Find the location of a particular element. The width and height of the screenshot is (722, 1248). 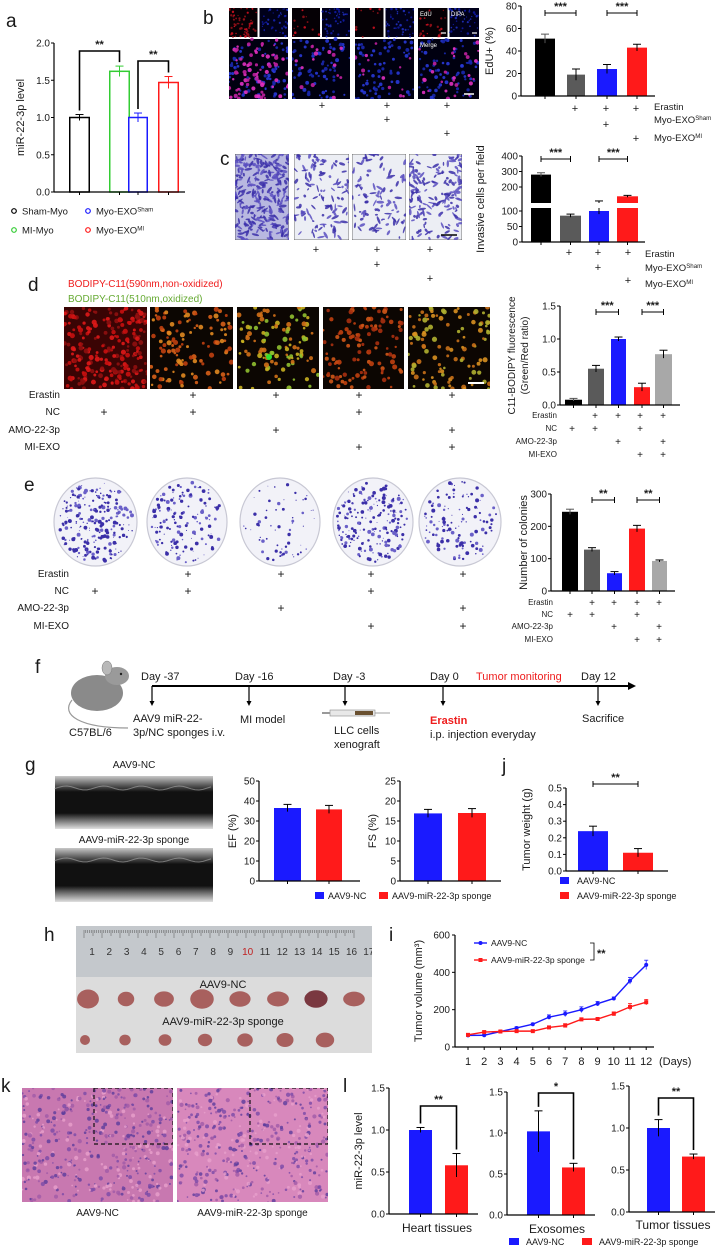

y-tick-label: 1.5 is located at coordinates (43, 81).